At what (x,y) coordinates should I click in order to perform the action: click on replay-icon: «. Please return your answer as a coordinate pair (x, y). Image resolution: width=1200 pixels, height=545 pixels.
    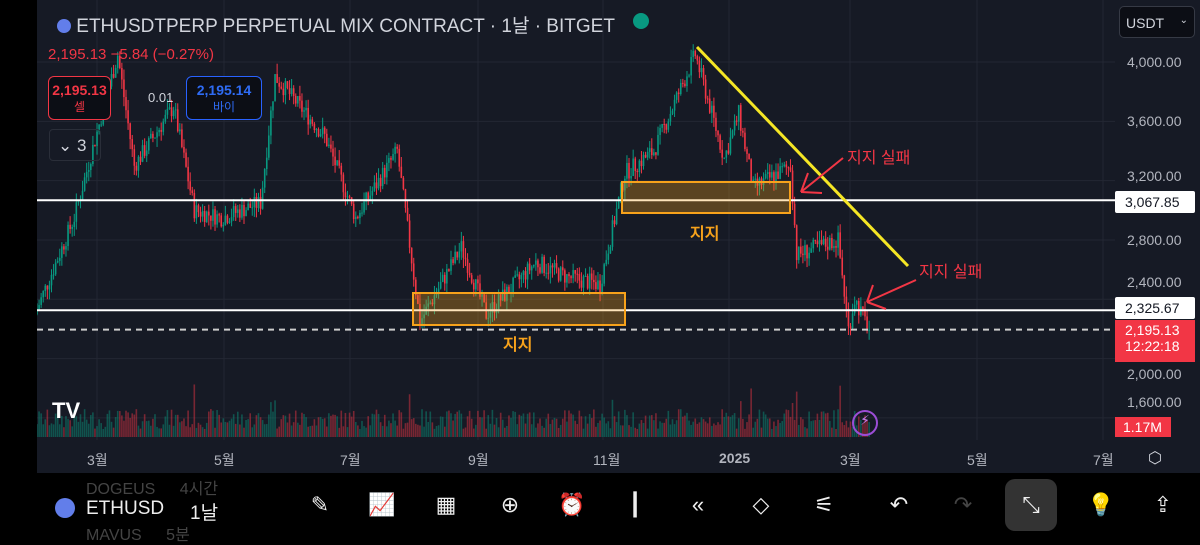
    Looking at the image, I should click on (698, 504).